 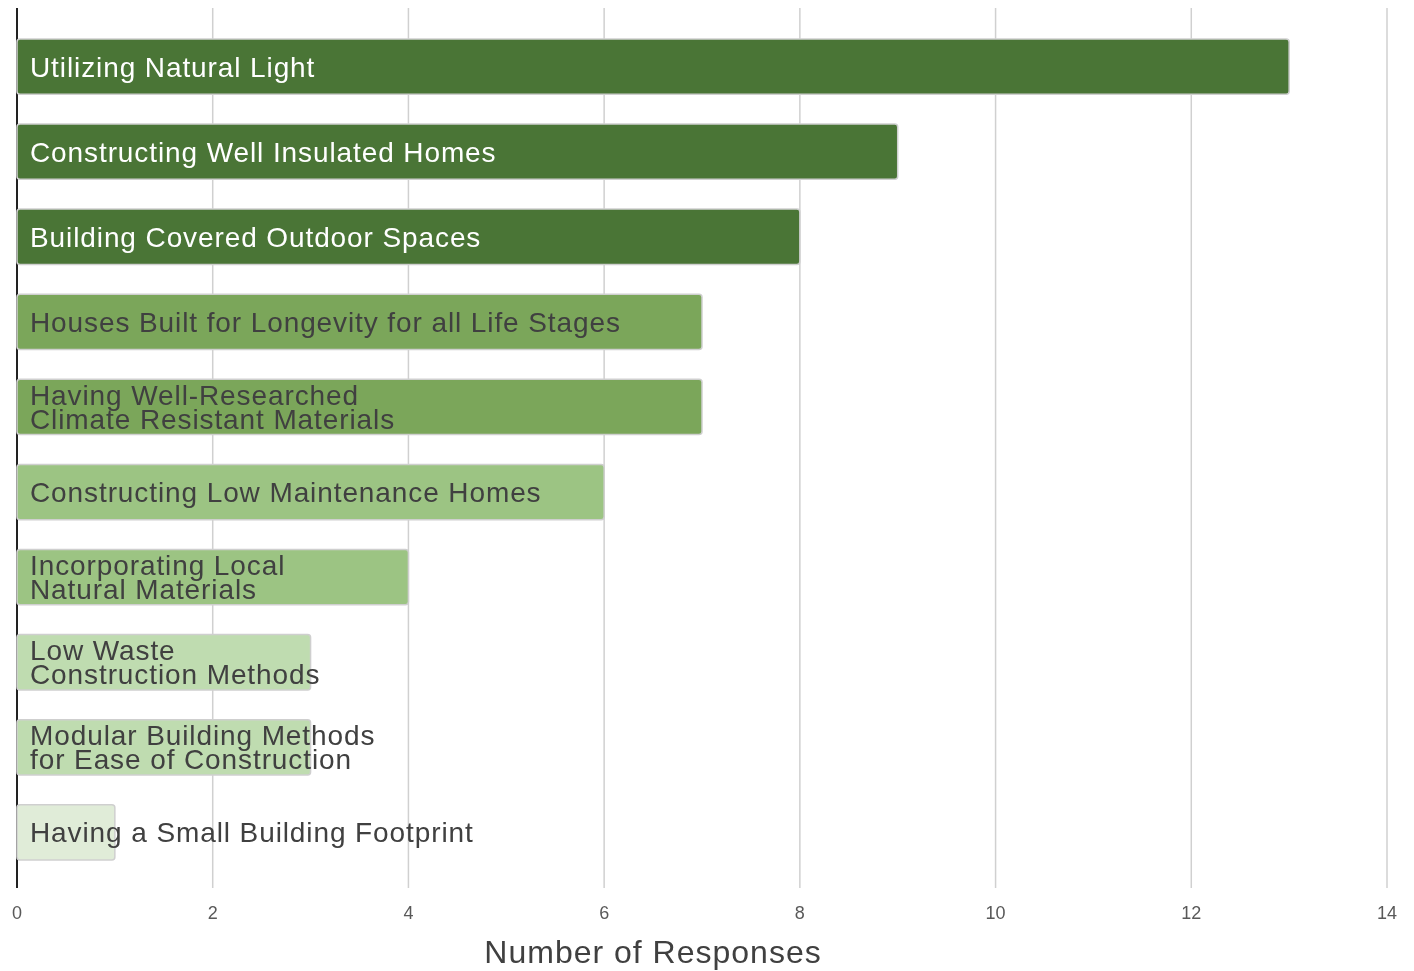 I want to click on y-tick-label: Having Well-Researched Climate Resistant Materials, so click(x=213, y=407).